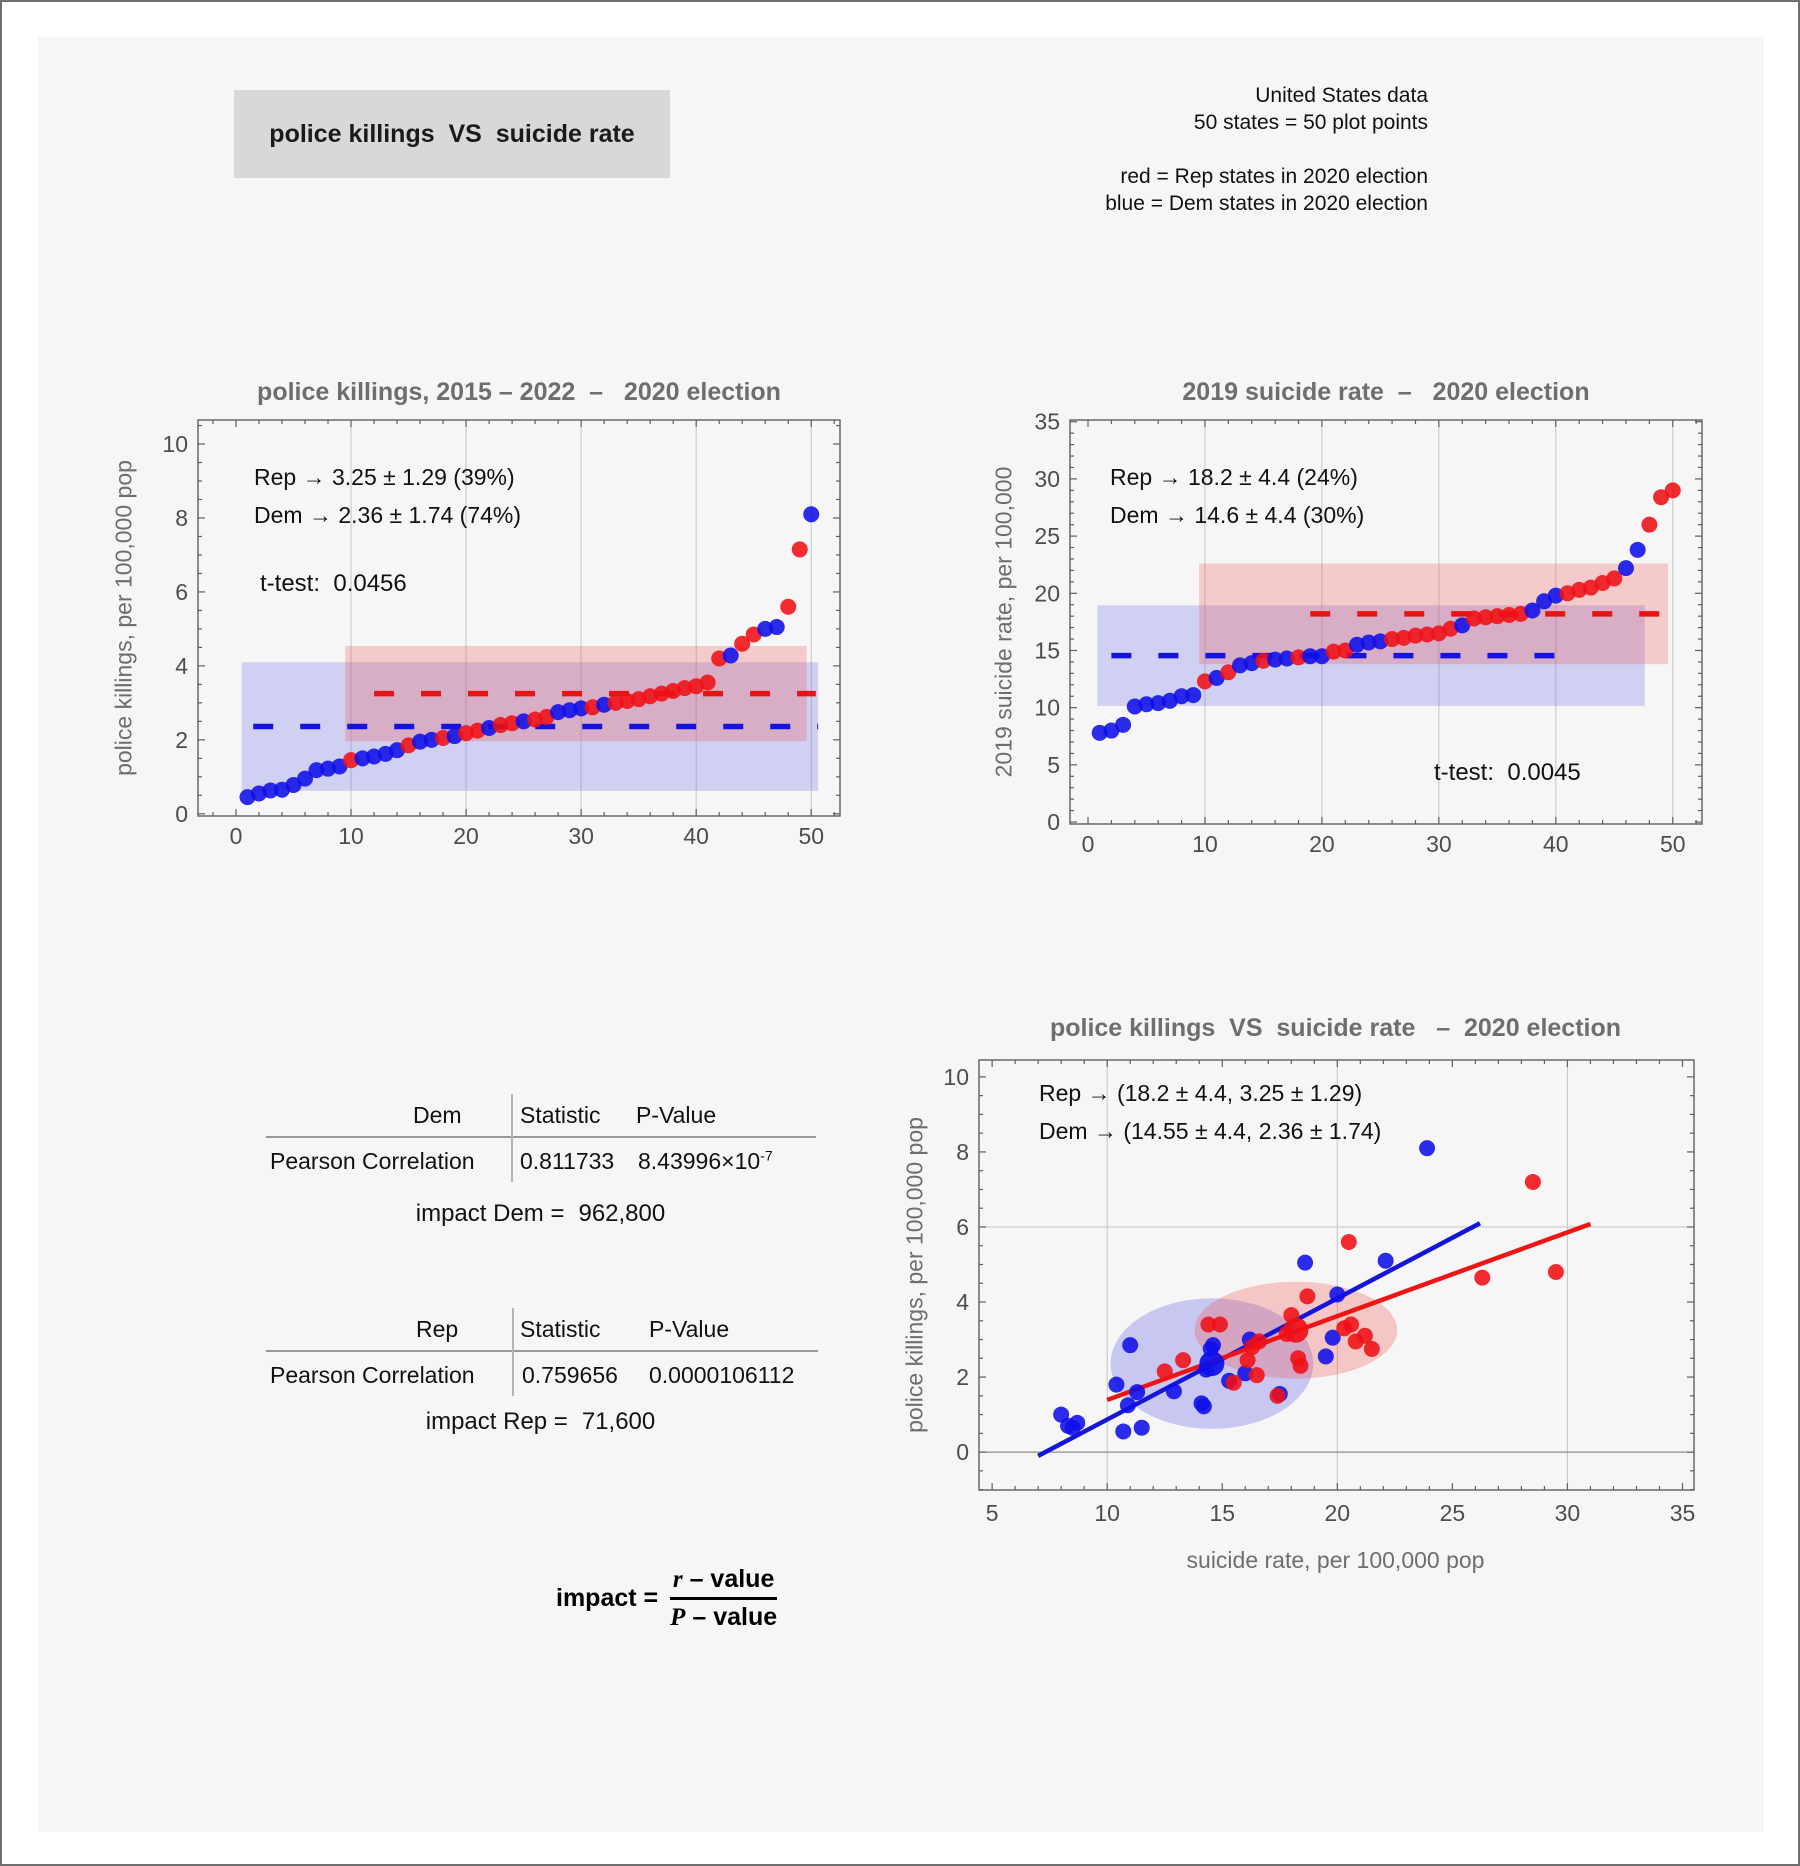 The image size is (1800, 1866). Describe the element at coordinates (1237, 515) in the screenshot. I see `chart2-annotation-dem: Dem → 14.6 ± 4.4 (30%)` at that location.